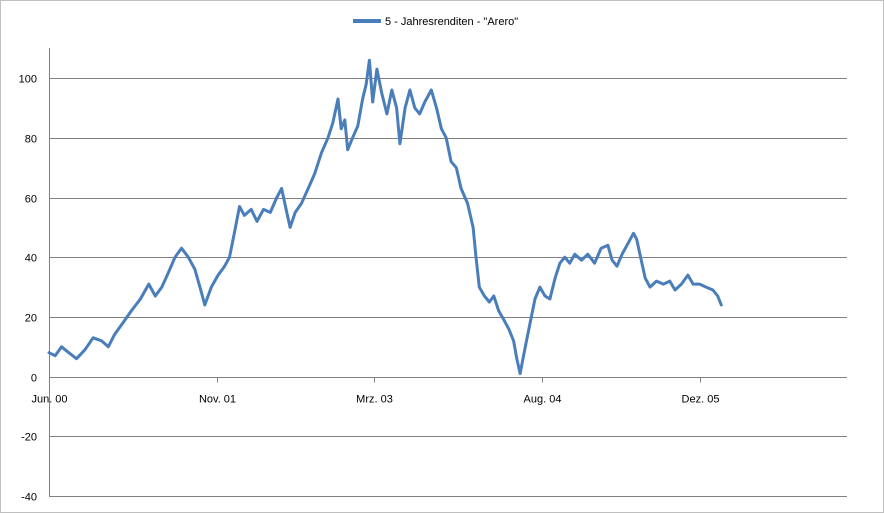 This screenshot has height=513, width=884. I want to click on y-tick-label: -20, so click(29, 438).